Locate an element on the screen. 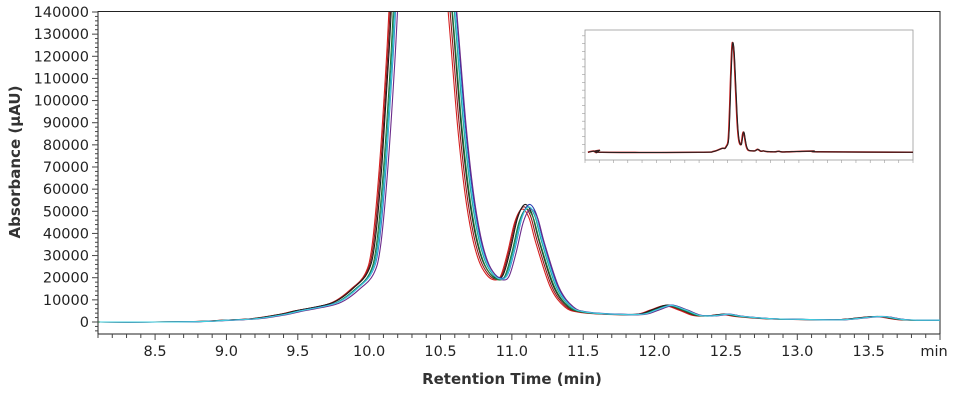 This screenshot has width=960, height=400. inset-trace-line is located at coordinates (750, 98).